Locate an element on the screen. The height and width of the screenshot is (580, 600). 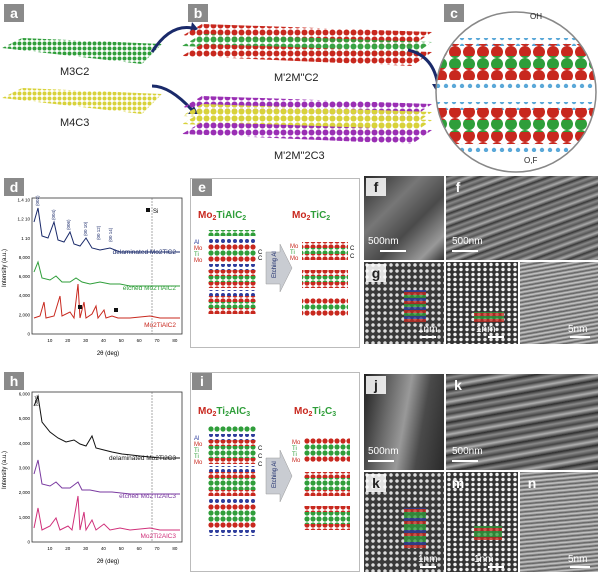
svg-text: Mo2TiC2 is located at coordinates (311, 216).